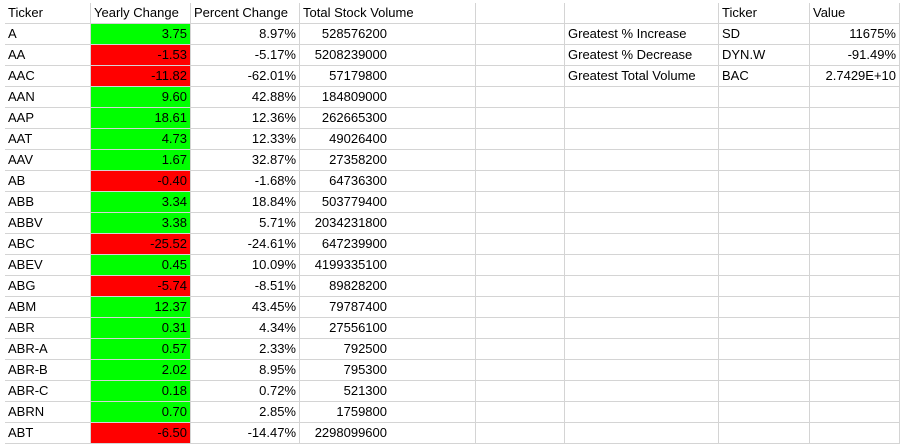 The width and height of the screenshot is (900, 444). Describe the element at coordinates (48, 328) in the screenshot. I see `ticker-cell: ABR` at that location.